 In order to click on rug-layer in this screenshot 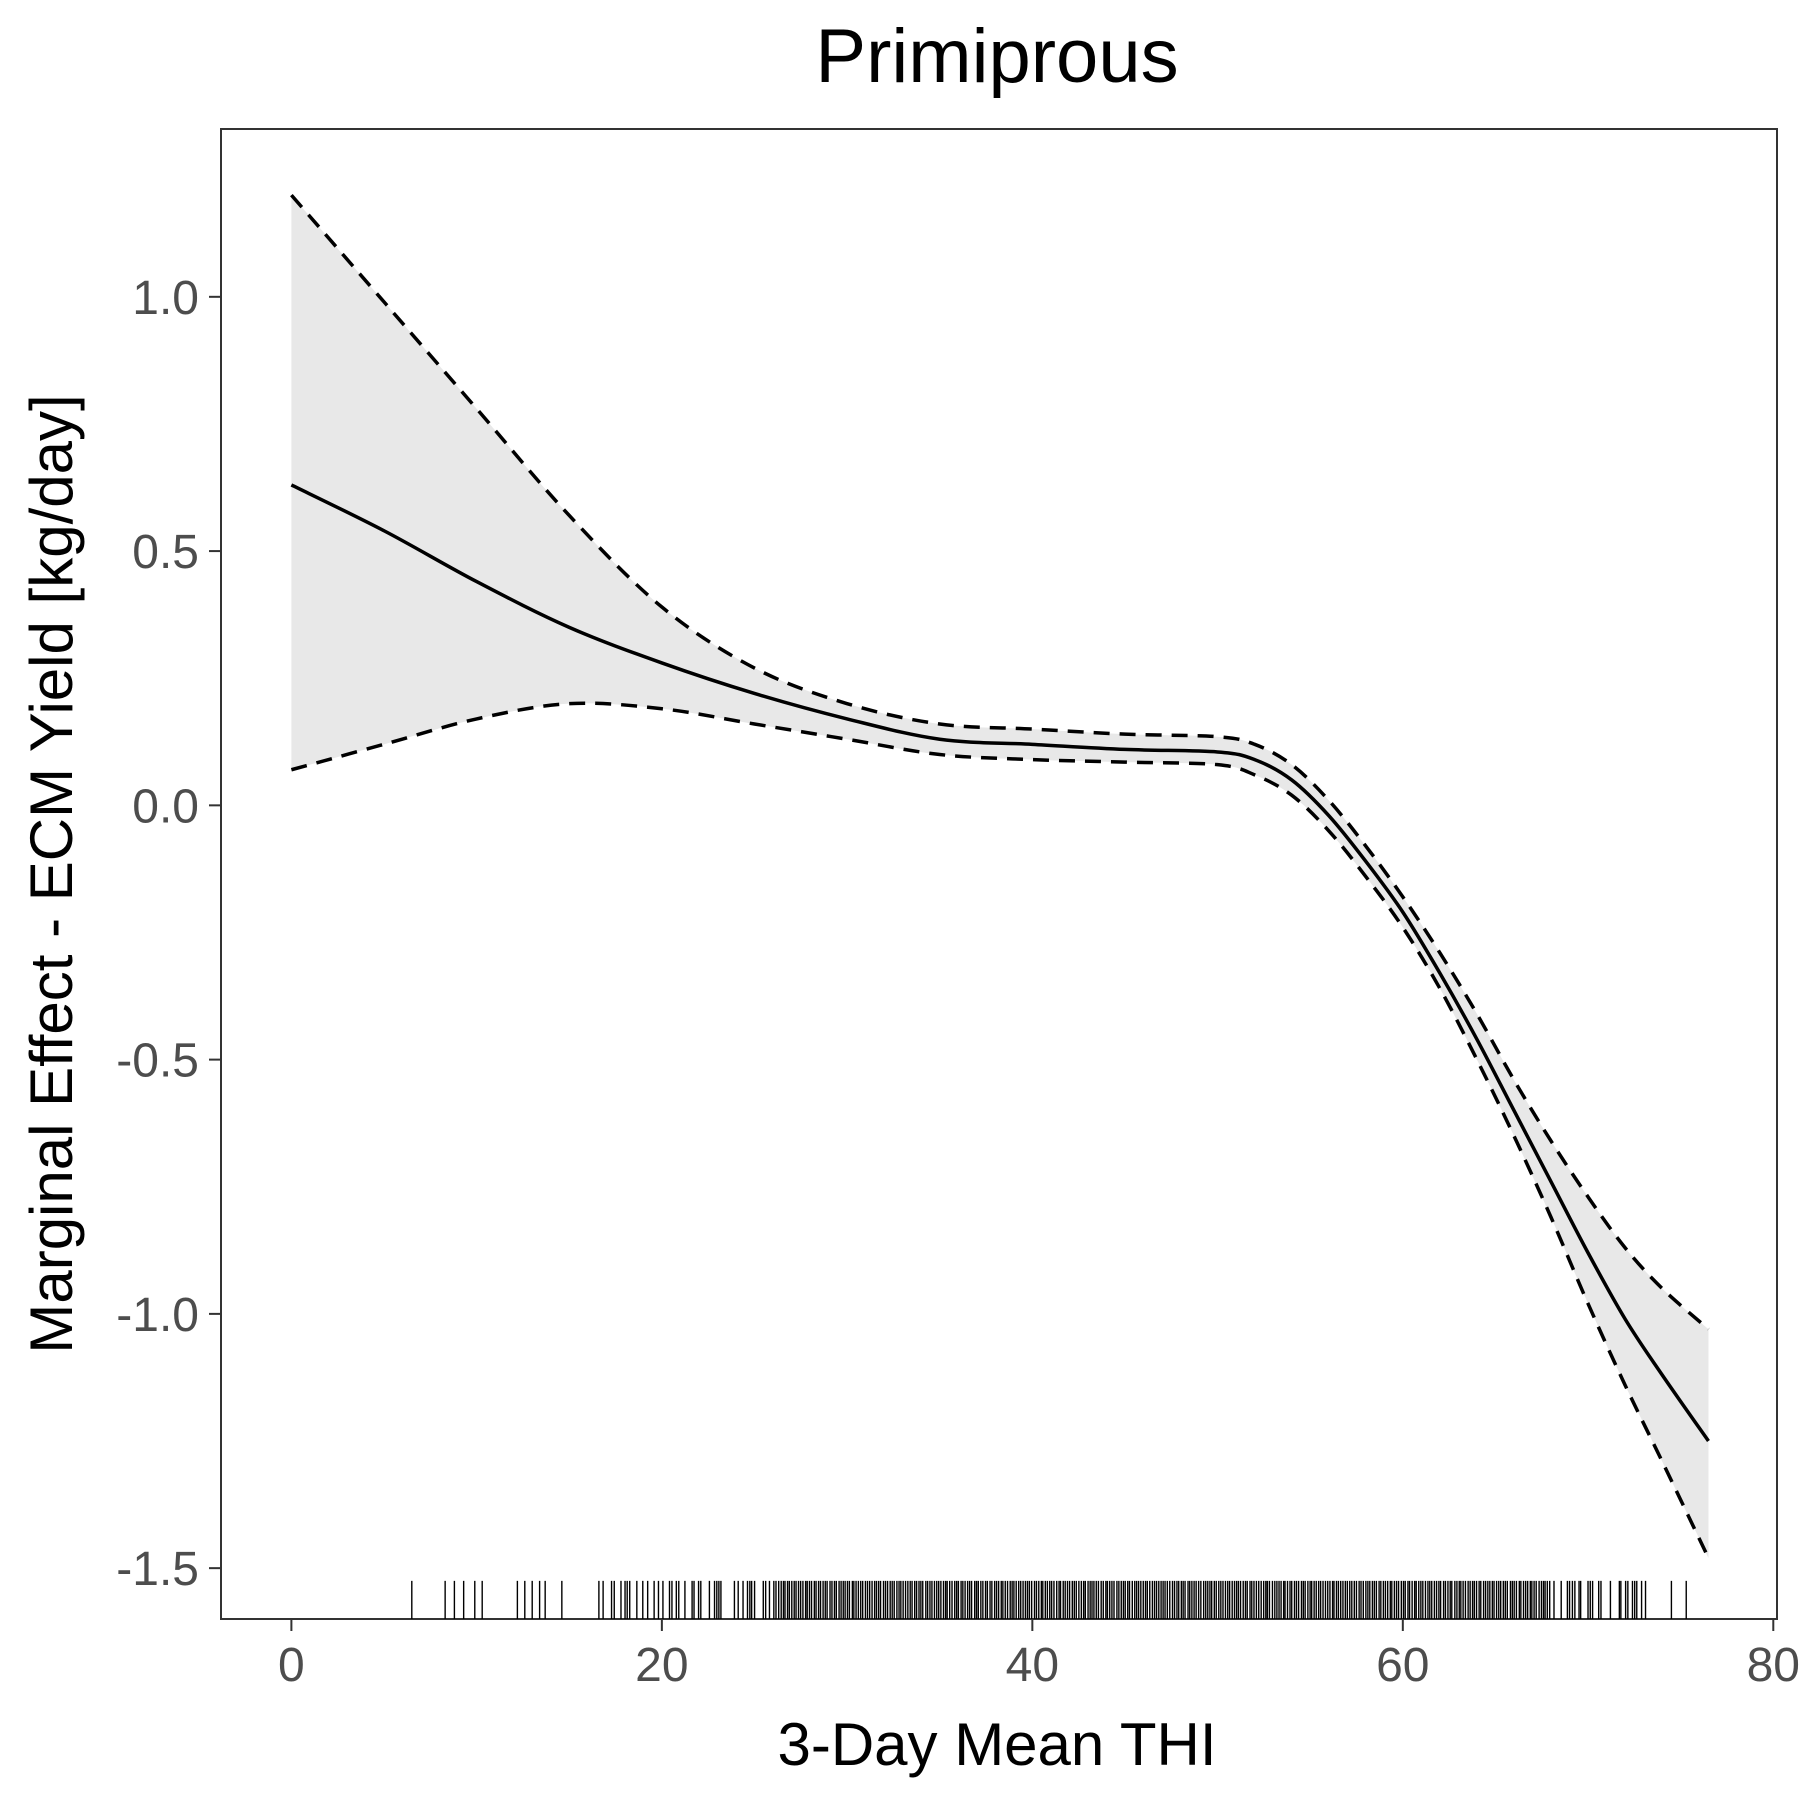, I will do `click(1049, 1599)`.